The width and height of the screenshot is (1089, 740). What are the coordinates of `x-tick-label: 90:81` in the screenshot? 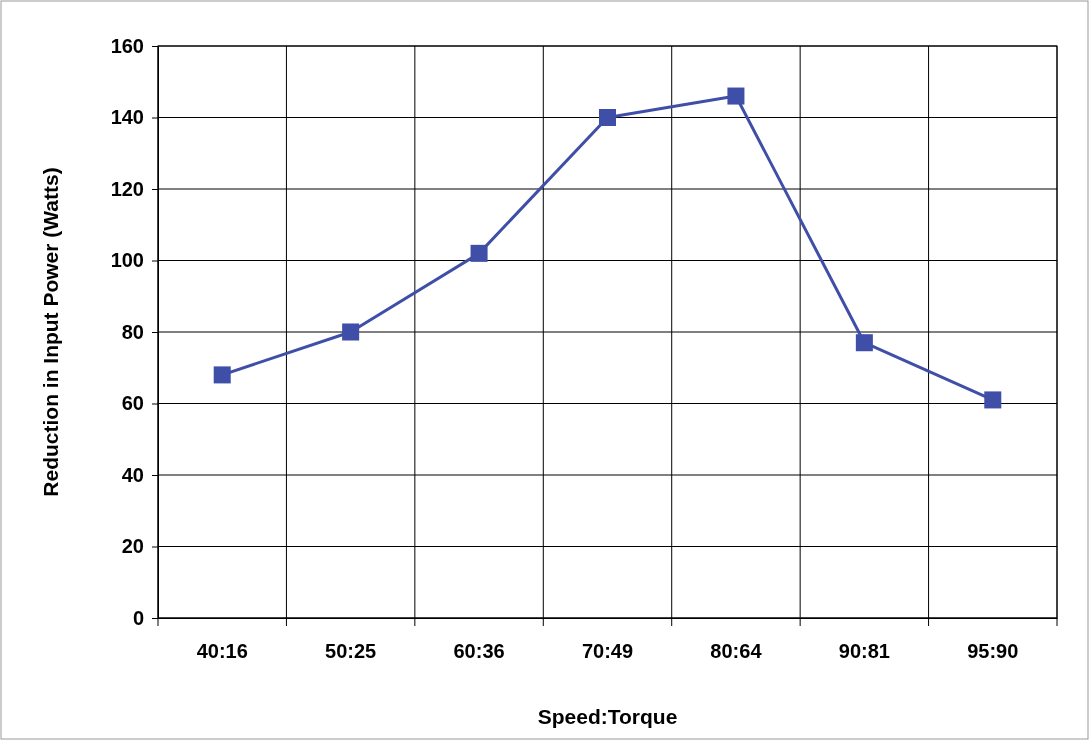 It's located at (864, 651).